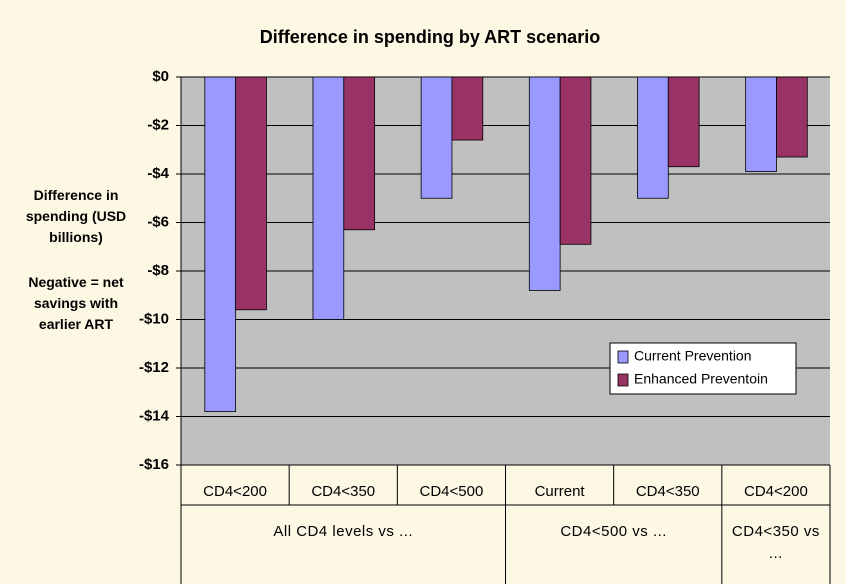 This screenshot has height=584, width=846. Describe the element at coordinates (703, 368) in the screenshot. I see `legend-box` at that location.